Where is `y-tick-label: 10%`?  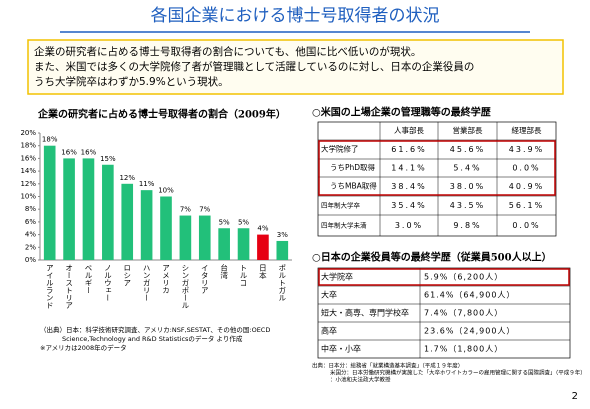
y-tick-label: 10% is located at coordinates (28, 197).